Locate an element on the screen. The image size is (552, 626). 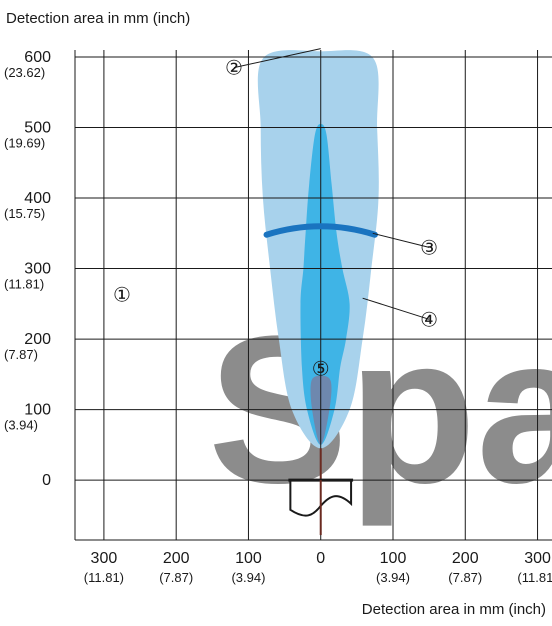
x-axis-title: Detection area in mm (inch) is located at coordinates (454, 609).